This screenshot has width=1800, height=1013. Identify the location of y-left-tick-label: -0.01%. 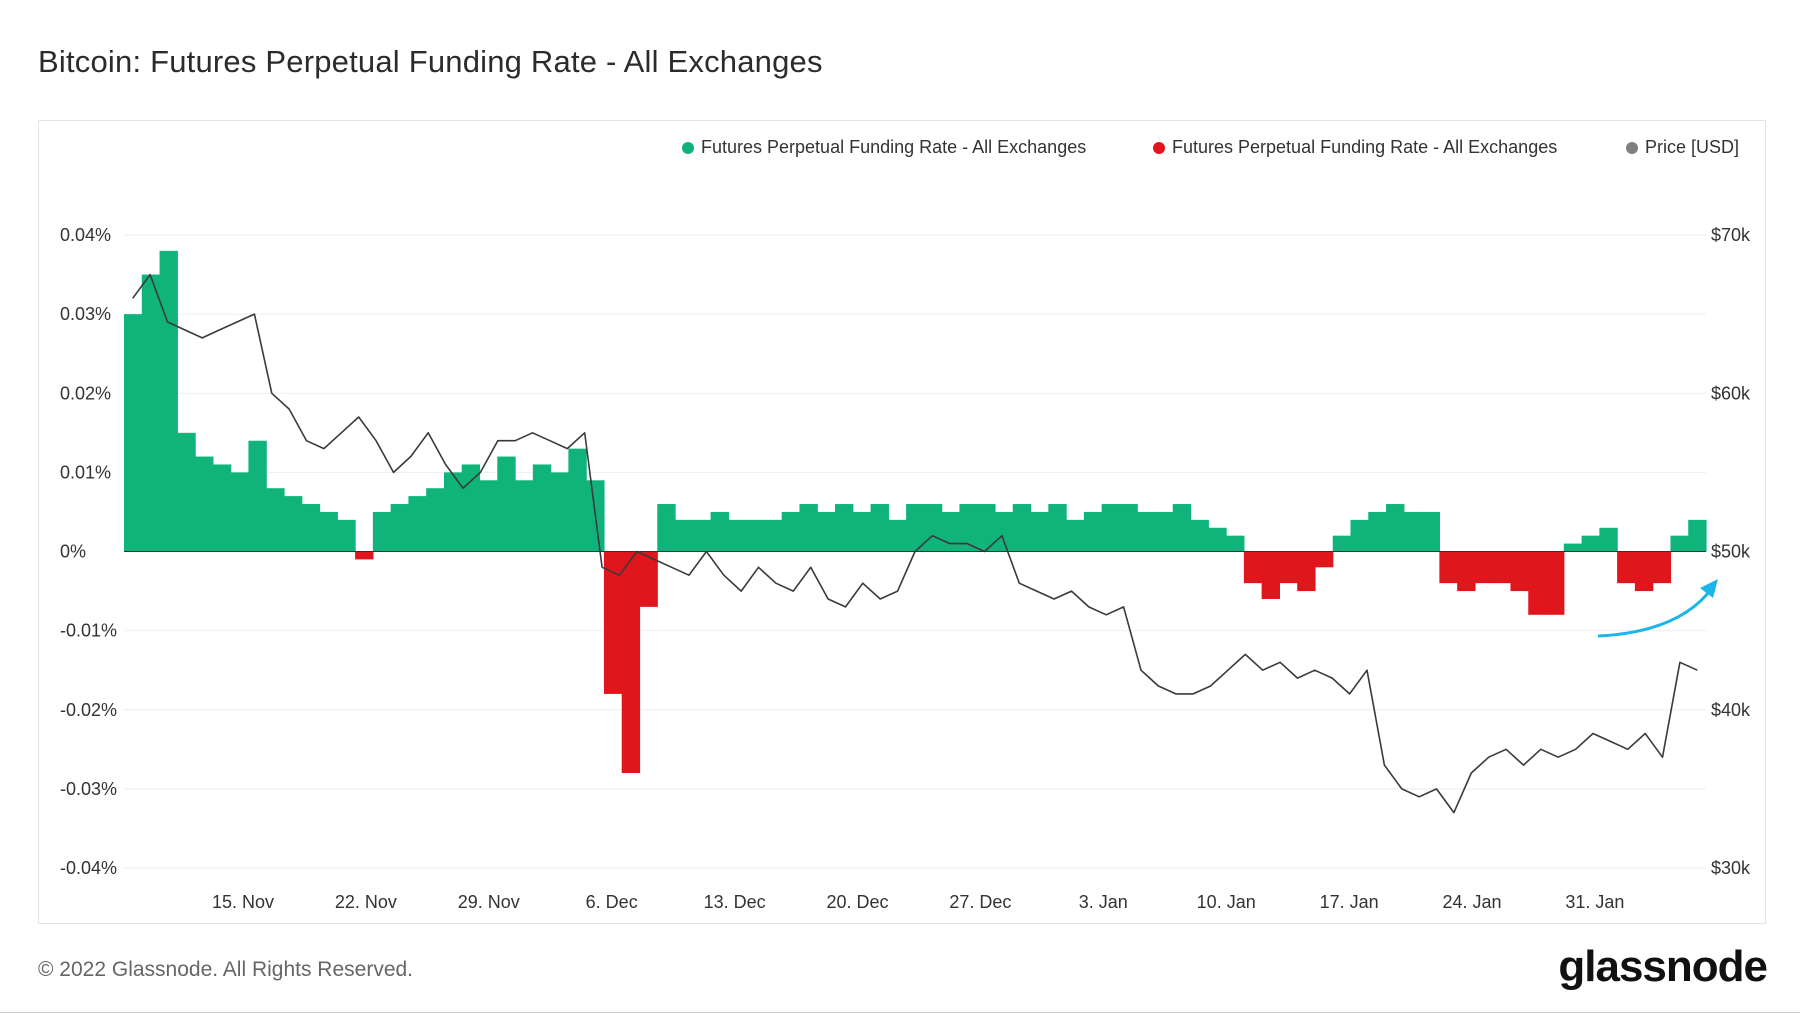
(88, 631).